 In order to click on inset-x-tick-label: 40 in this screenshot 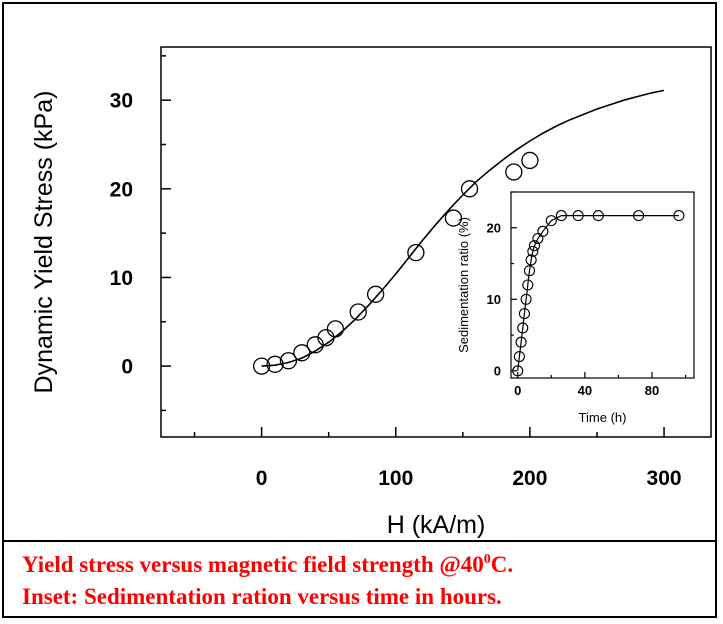, I will do `click(585, 390)`.